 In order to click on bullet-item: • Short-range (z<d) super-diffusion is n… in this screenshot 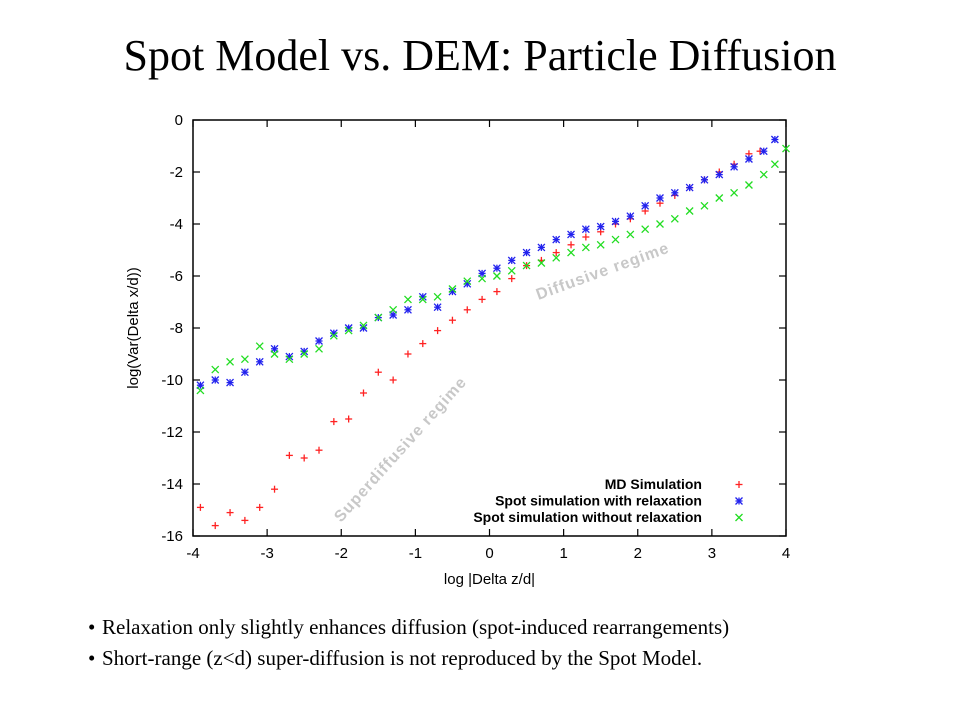, I will do `click(408, 658)`.